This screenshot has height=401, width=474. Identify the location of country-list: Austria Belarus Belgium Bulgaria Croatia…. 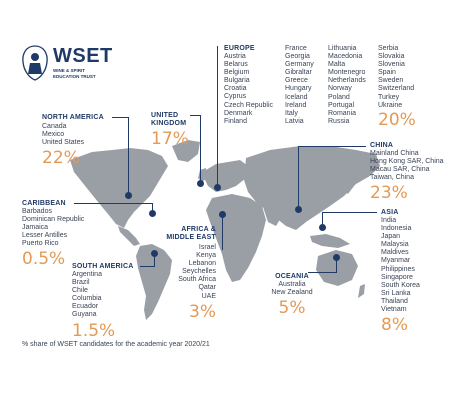
(248, 89).